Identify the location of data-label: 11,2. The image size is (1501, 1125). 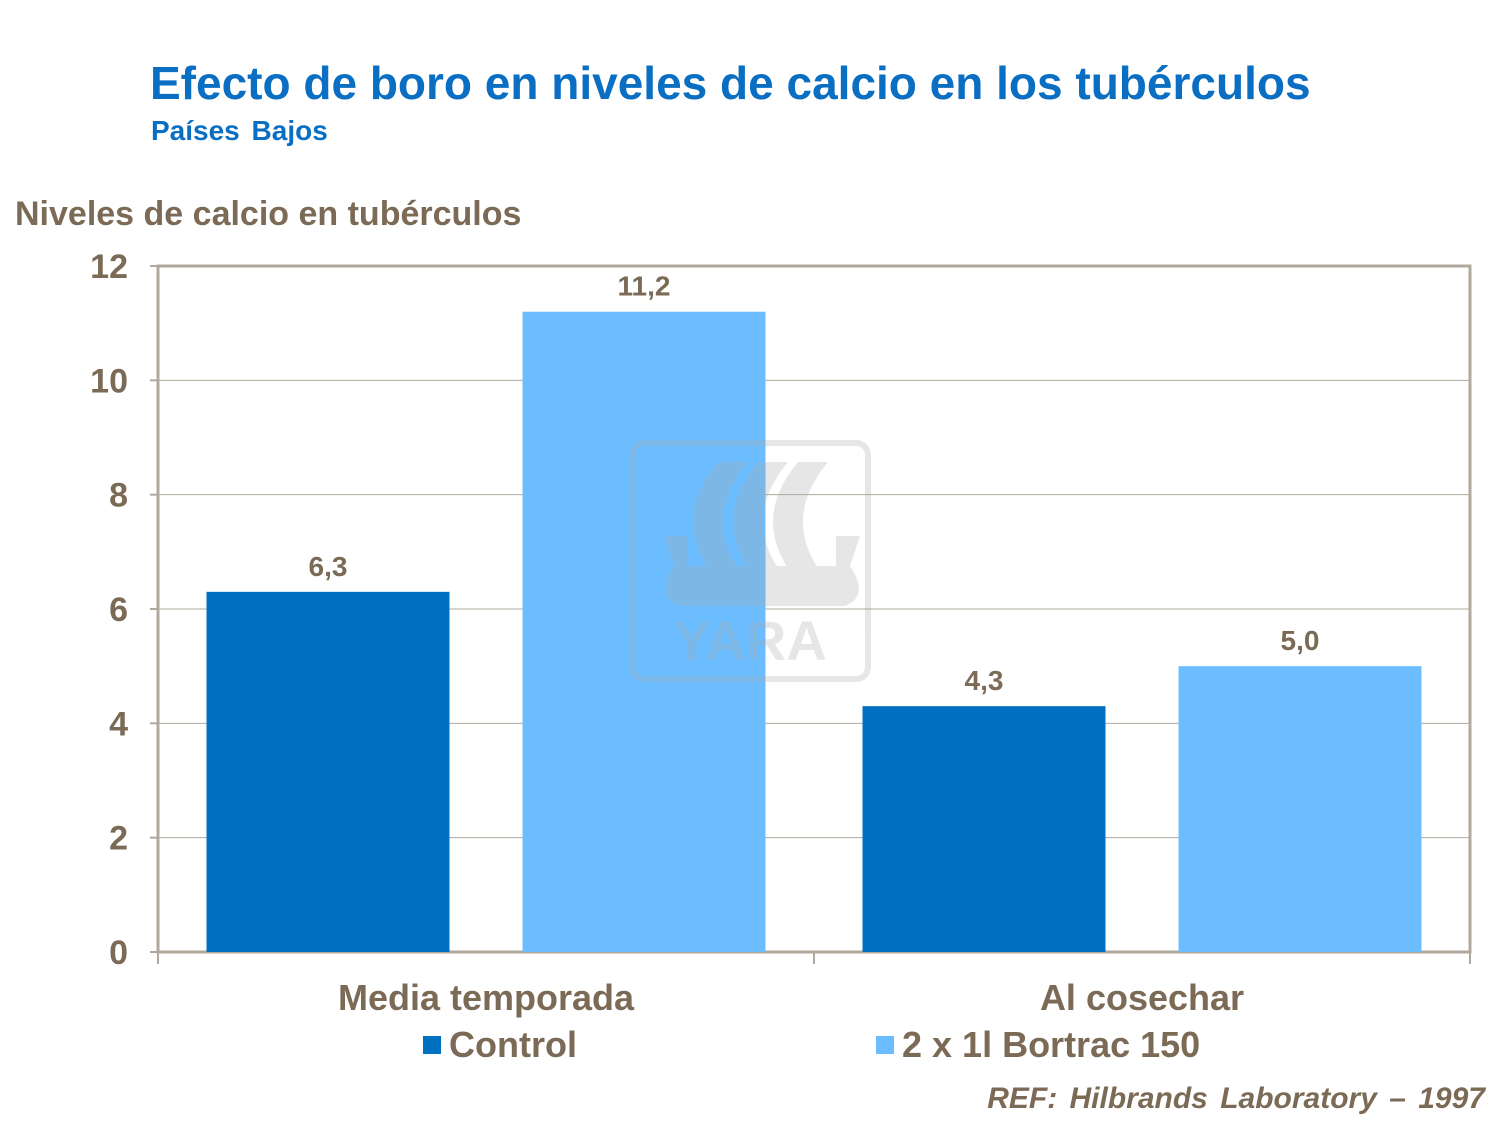
(644, 286).